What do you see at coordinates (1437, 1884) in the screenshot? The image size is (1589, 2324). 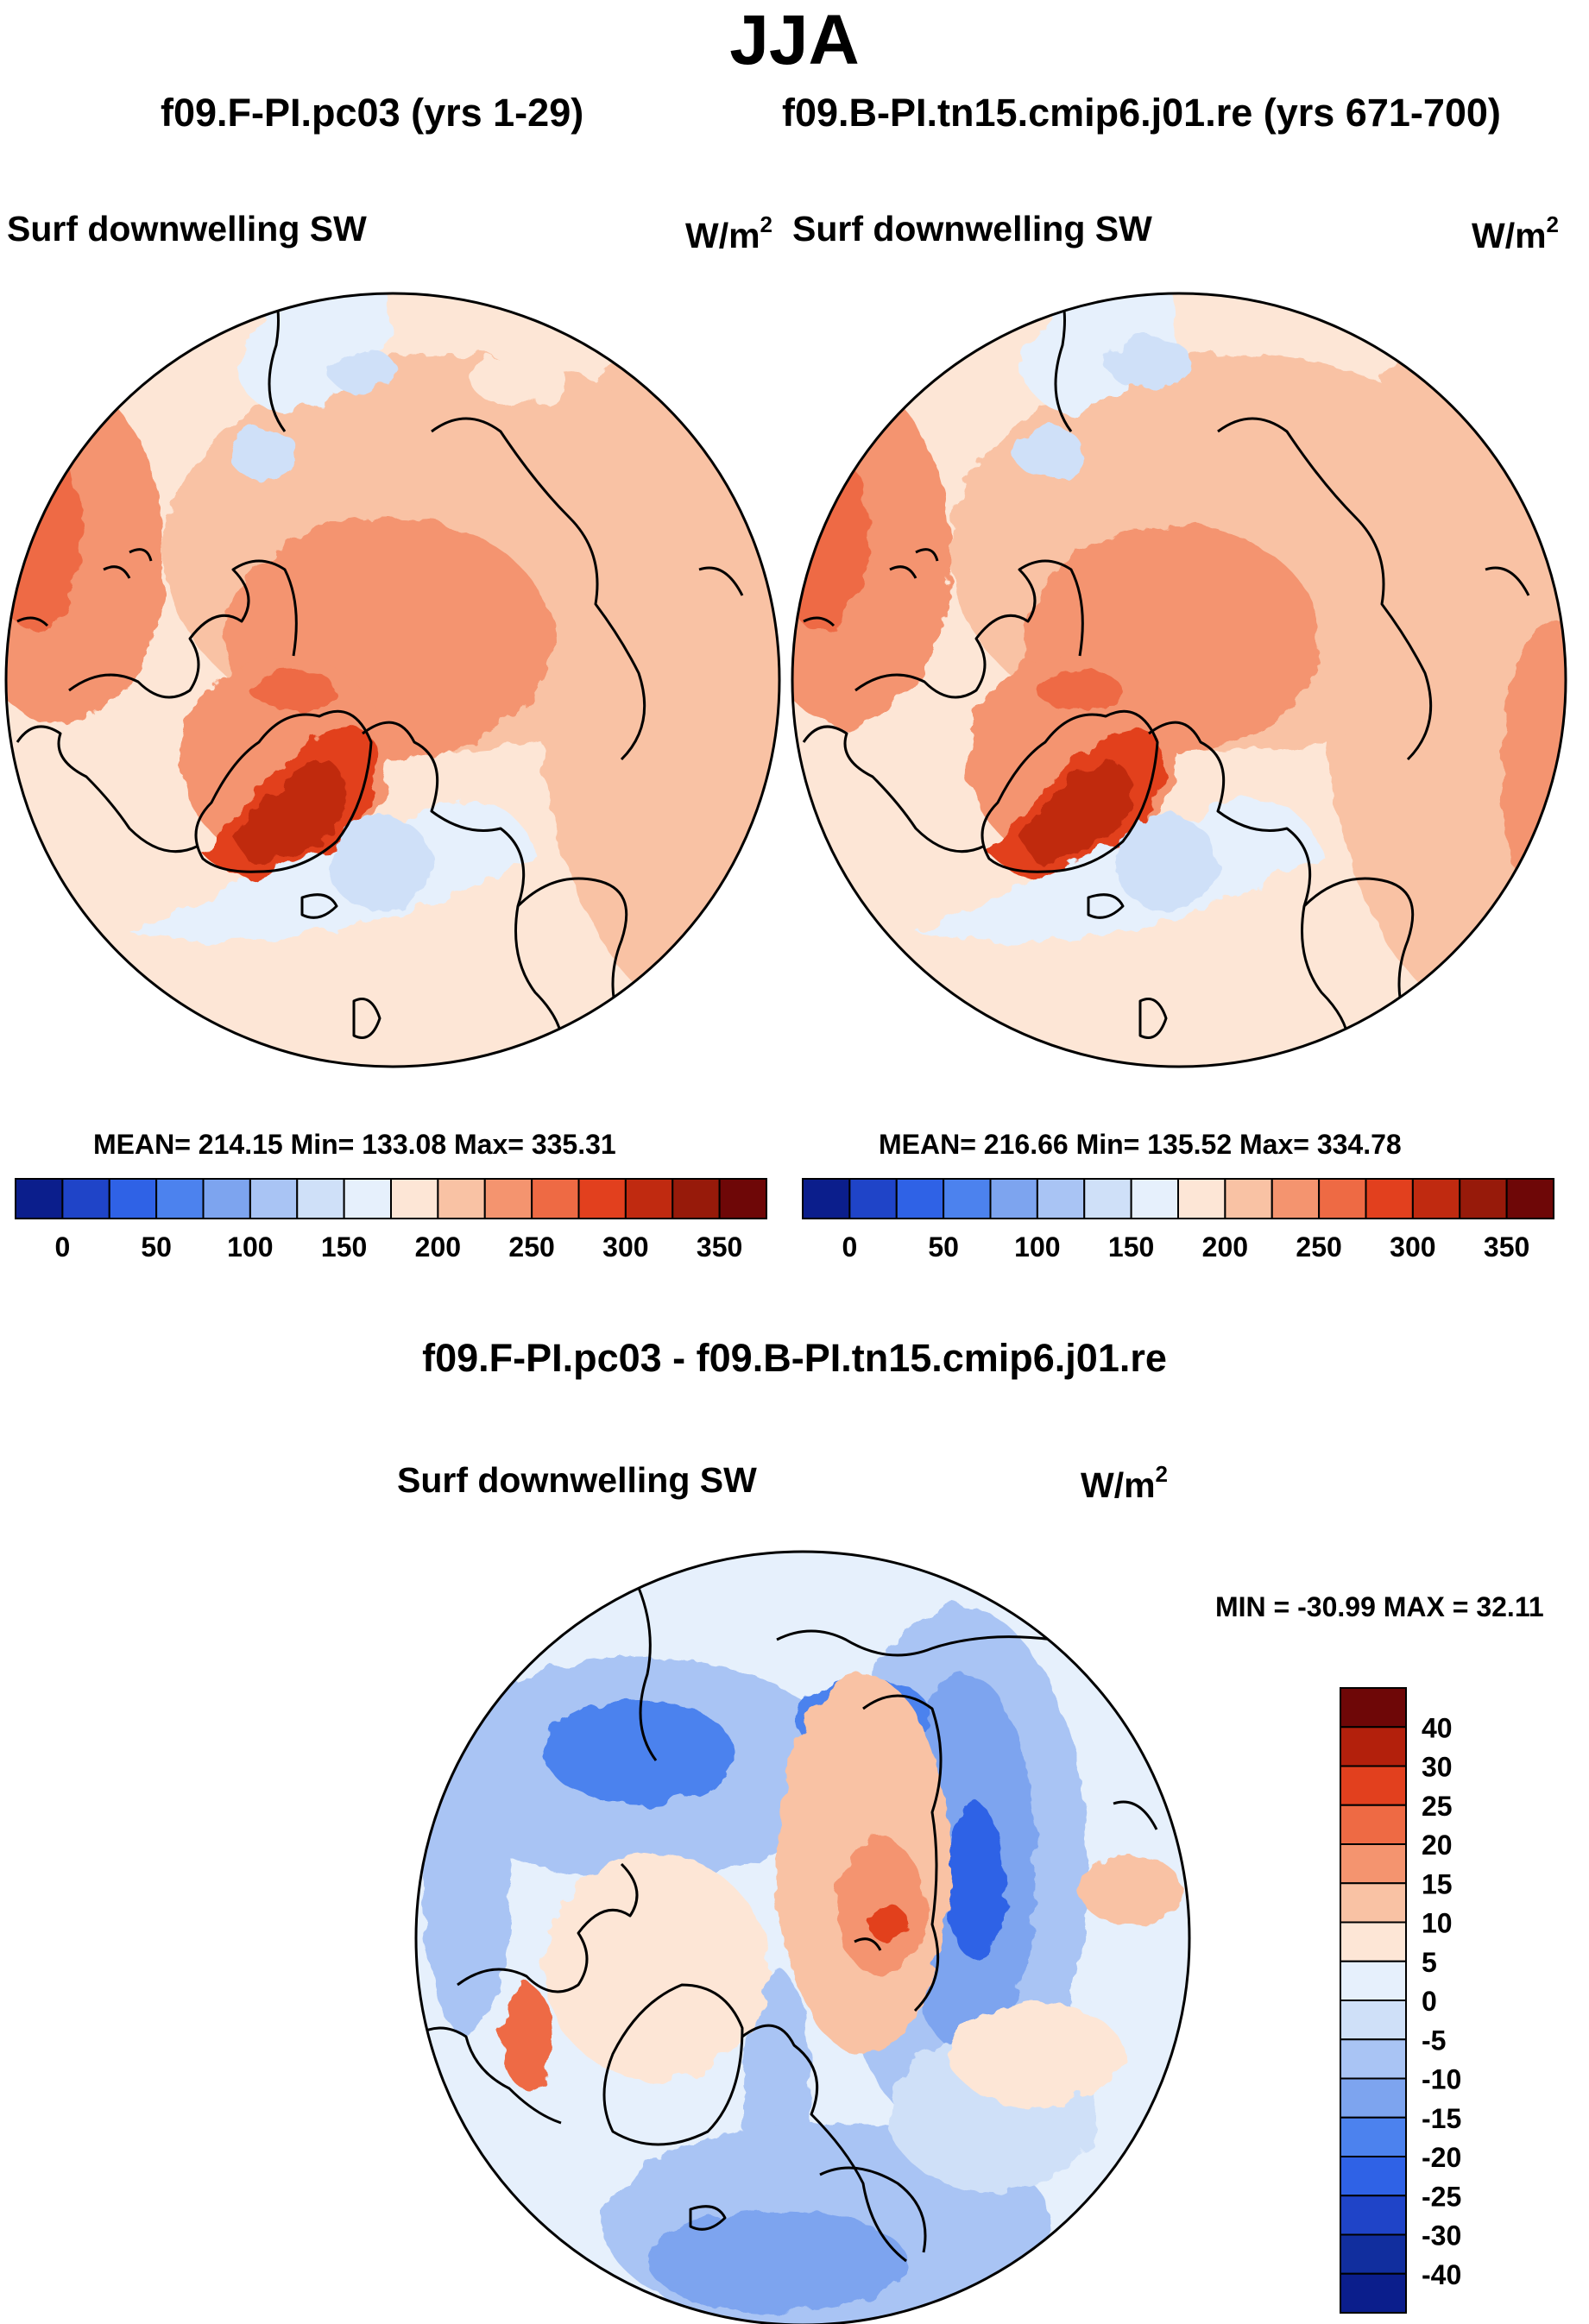 I see `colorbar-tick-label: 15` at bounding box center [1437, 1884].